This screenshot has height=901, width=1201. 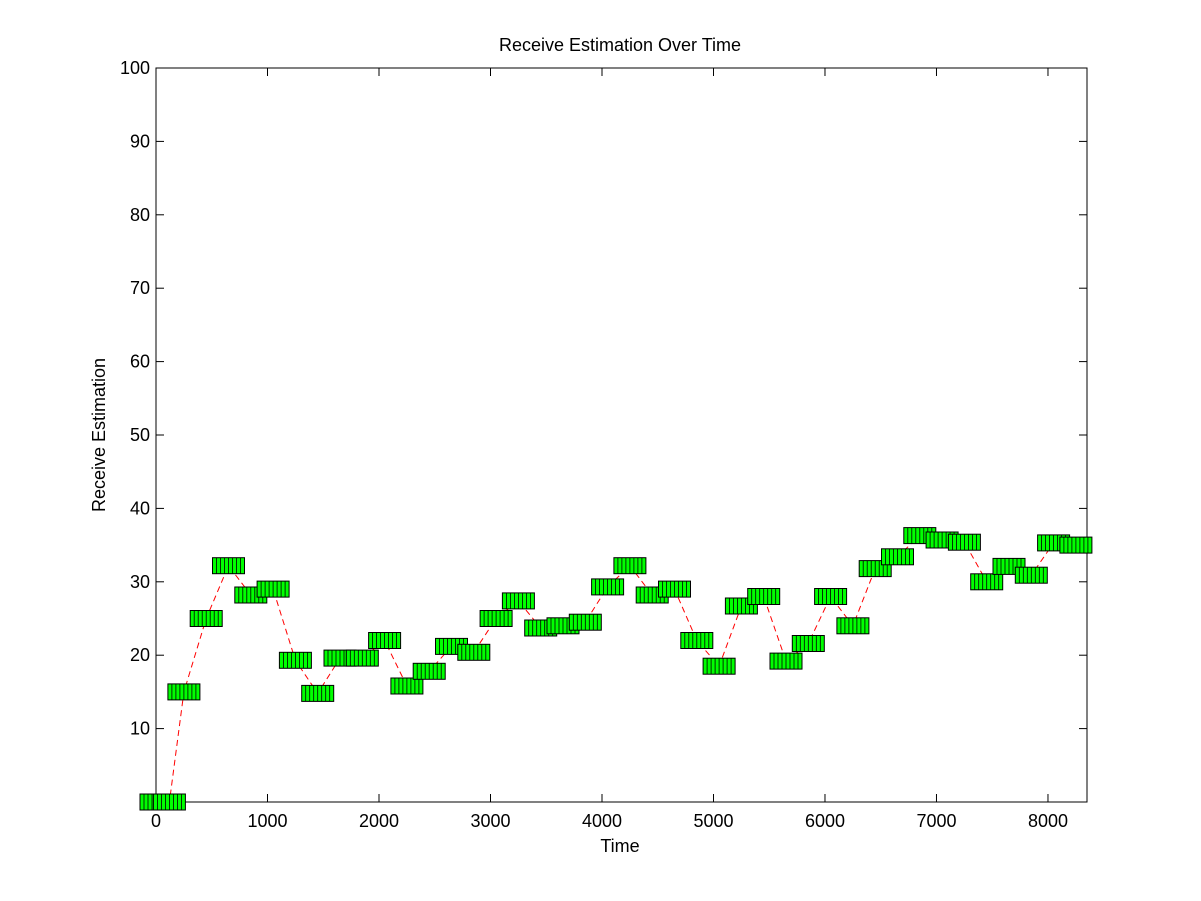 I want to click on x-tick-label: 7000, so click(x=936, y=821).